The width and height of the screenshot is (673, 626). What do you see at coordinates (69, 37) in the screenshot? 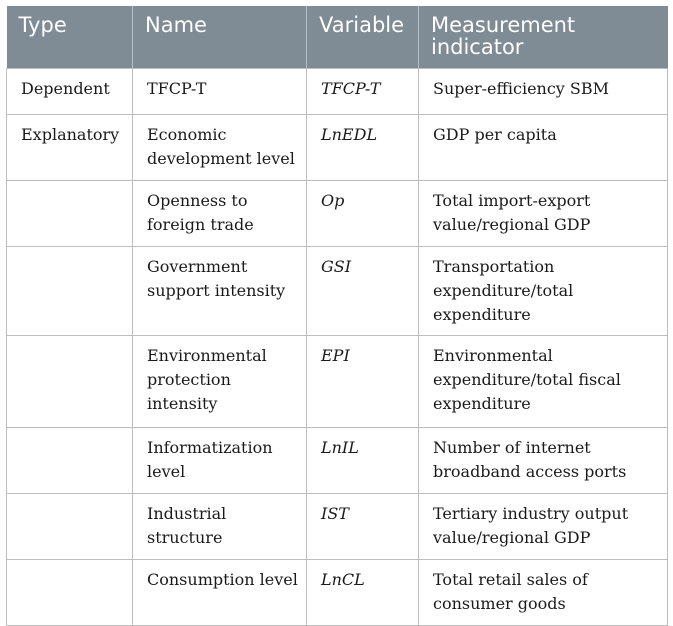
I see `header-type: Type` at bounding box center [69, 37].